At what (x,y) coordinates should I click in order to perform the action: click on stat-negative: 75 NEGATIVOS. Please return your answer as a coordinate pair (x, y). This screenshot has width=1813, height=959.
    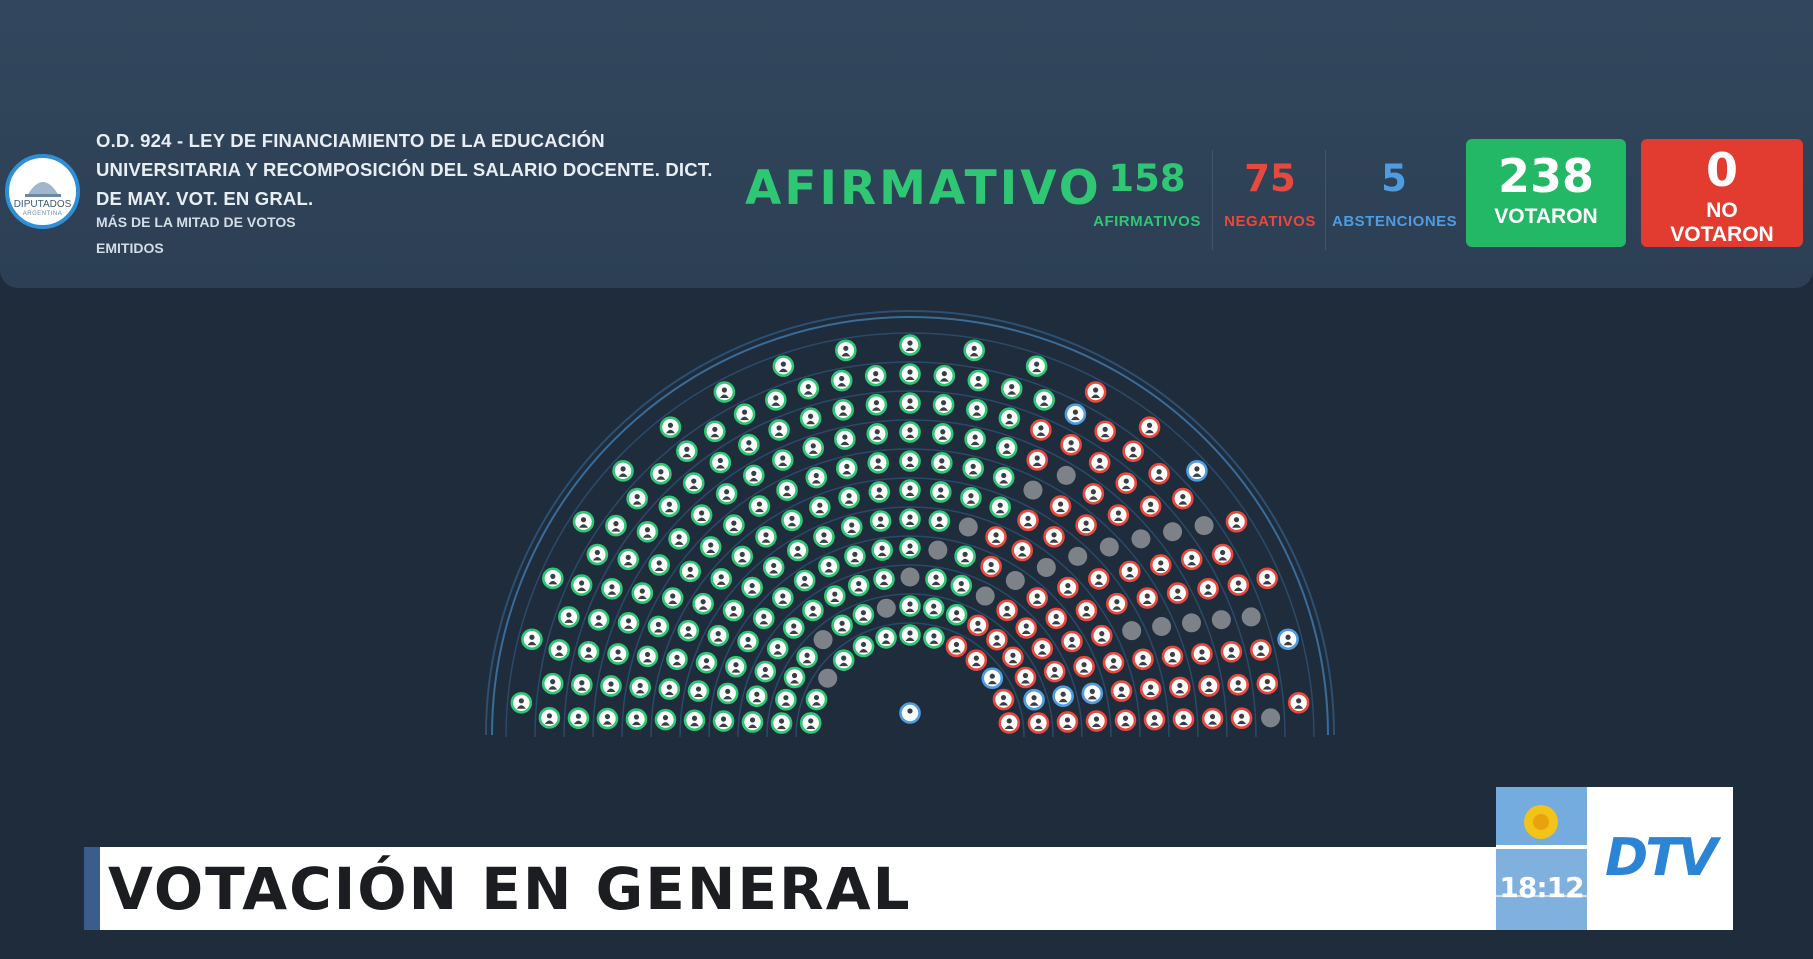
    Looking at the image, I should click on (1270, 192).